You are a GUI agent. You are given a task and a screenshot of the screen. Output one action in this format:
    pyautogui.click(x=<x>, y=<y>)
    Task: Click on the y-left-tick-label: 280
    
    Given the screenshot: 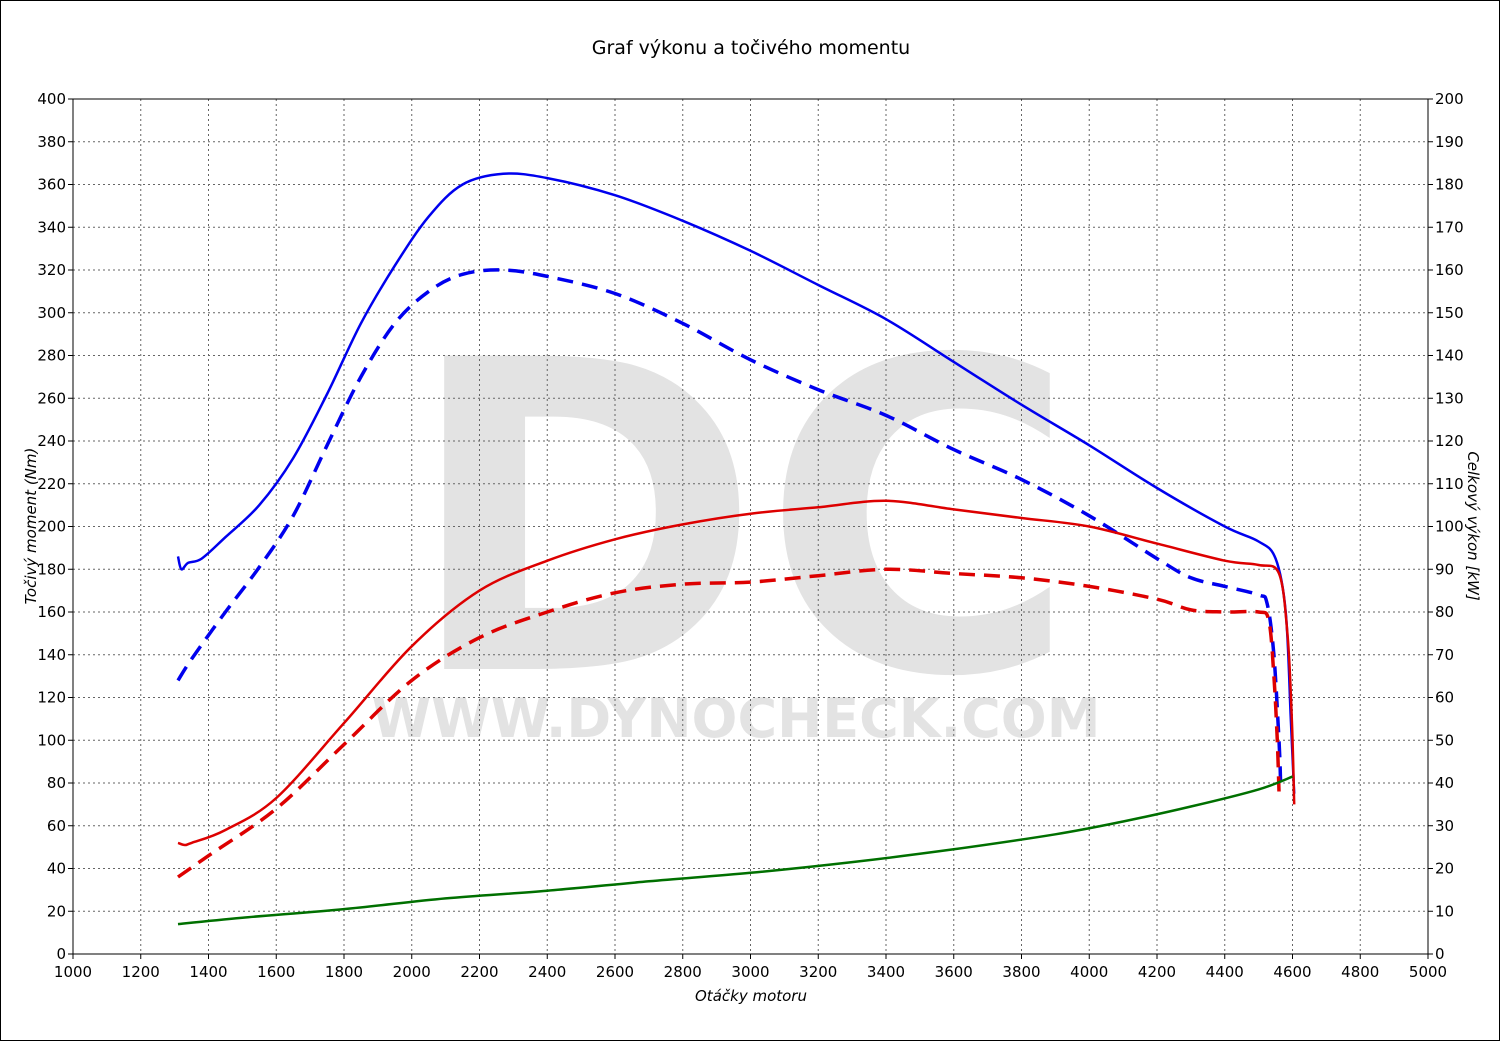 What is the action you would take?
    pyautogui.click(x=51, y=356)
    